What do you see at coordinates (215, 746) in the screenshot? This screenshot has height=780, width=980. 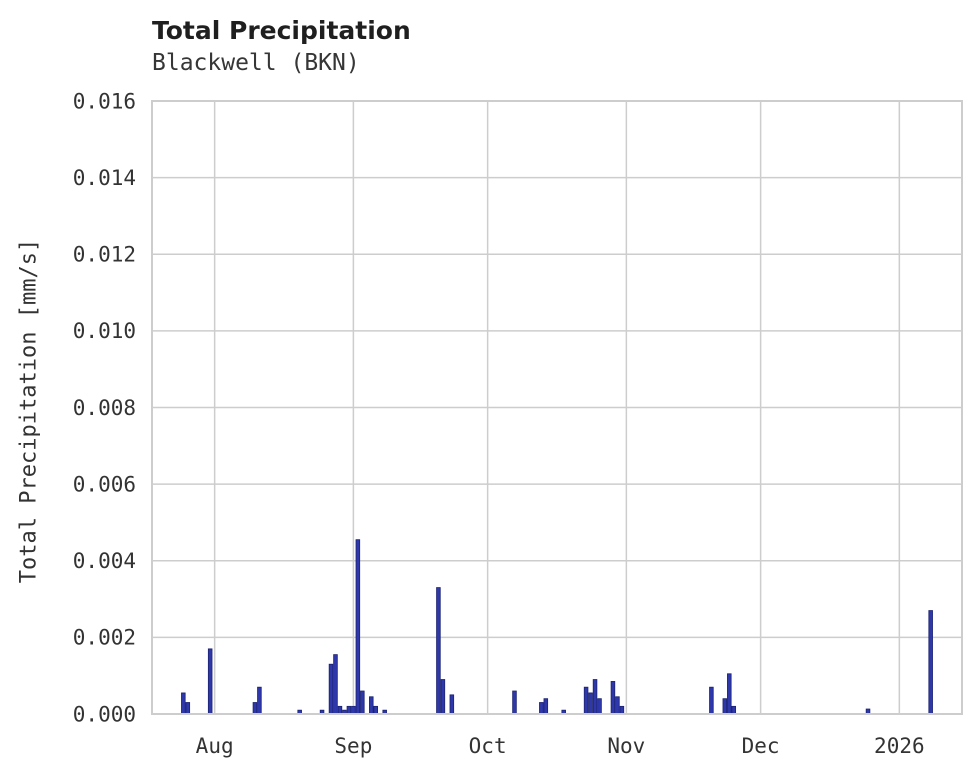 I see `x-tick-label: Aug` at bounding box center [215, 746].